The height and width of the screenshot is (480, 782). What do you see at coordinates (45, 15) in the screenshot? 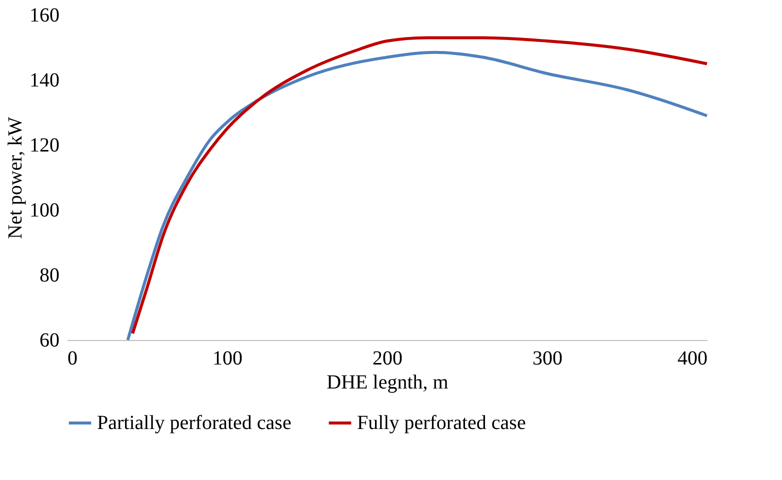
I see `y-tick-label: 160` at bounding box center [45, 15].